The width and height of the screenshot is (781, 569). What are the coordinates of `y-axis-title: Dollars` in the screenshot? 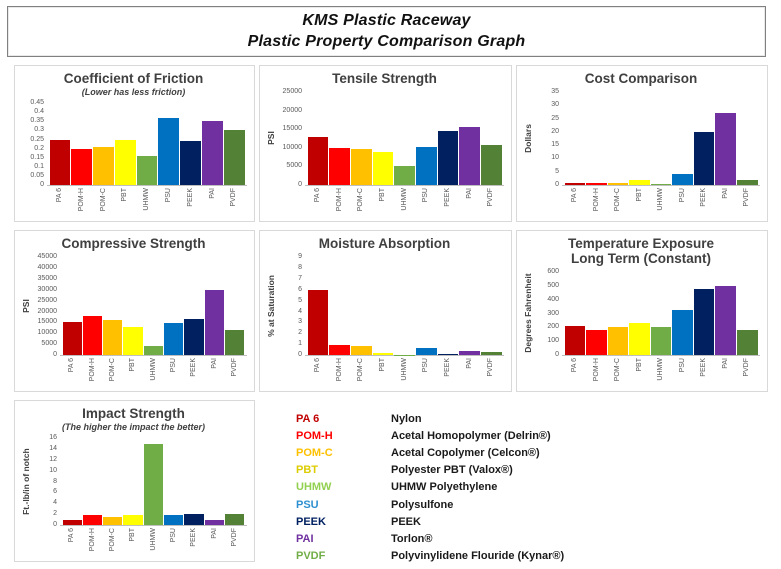 It's located at (528, 138).